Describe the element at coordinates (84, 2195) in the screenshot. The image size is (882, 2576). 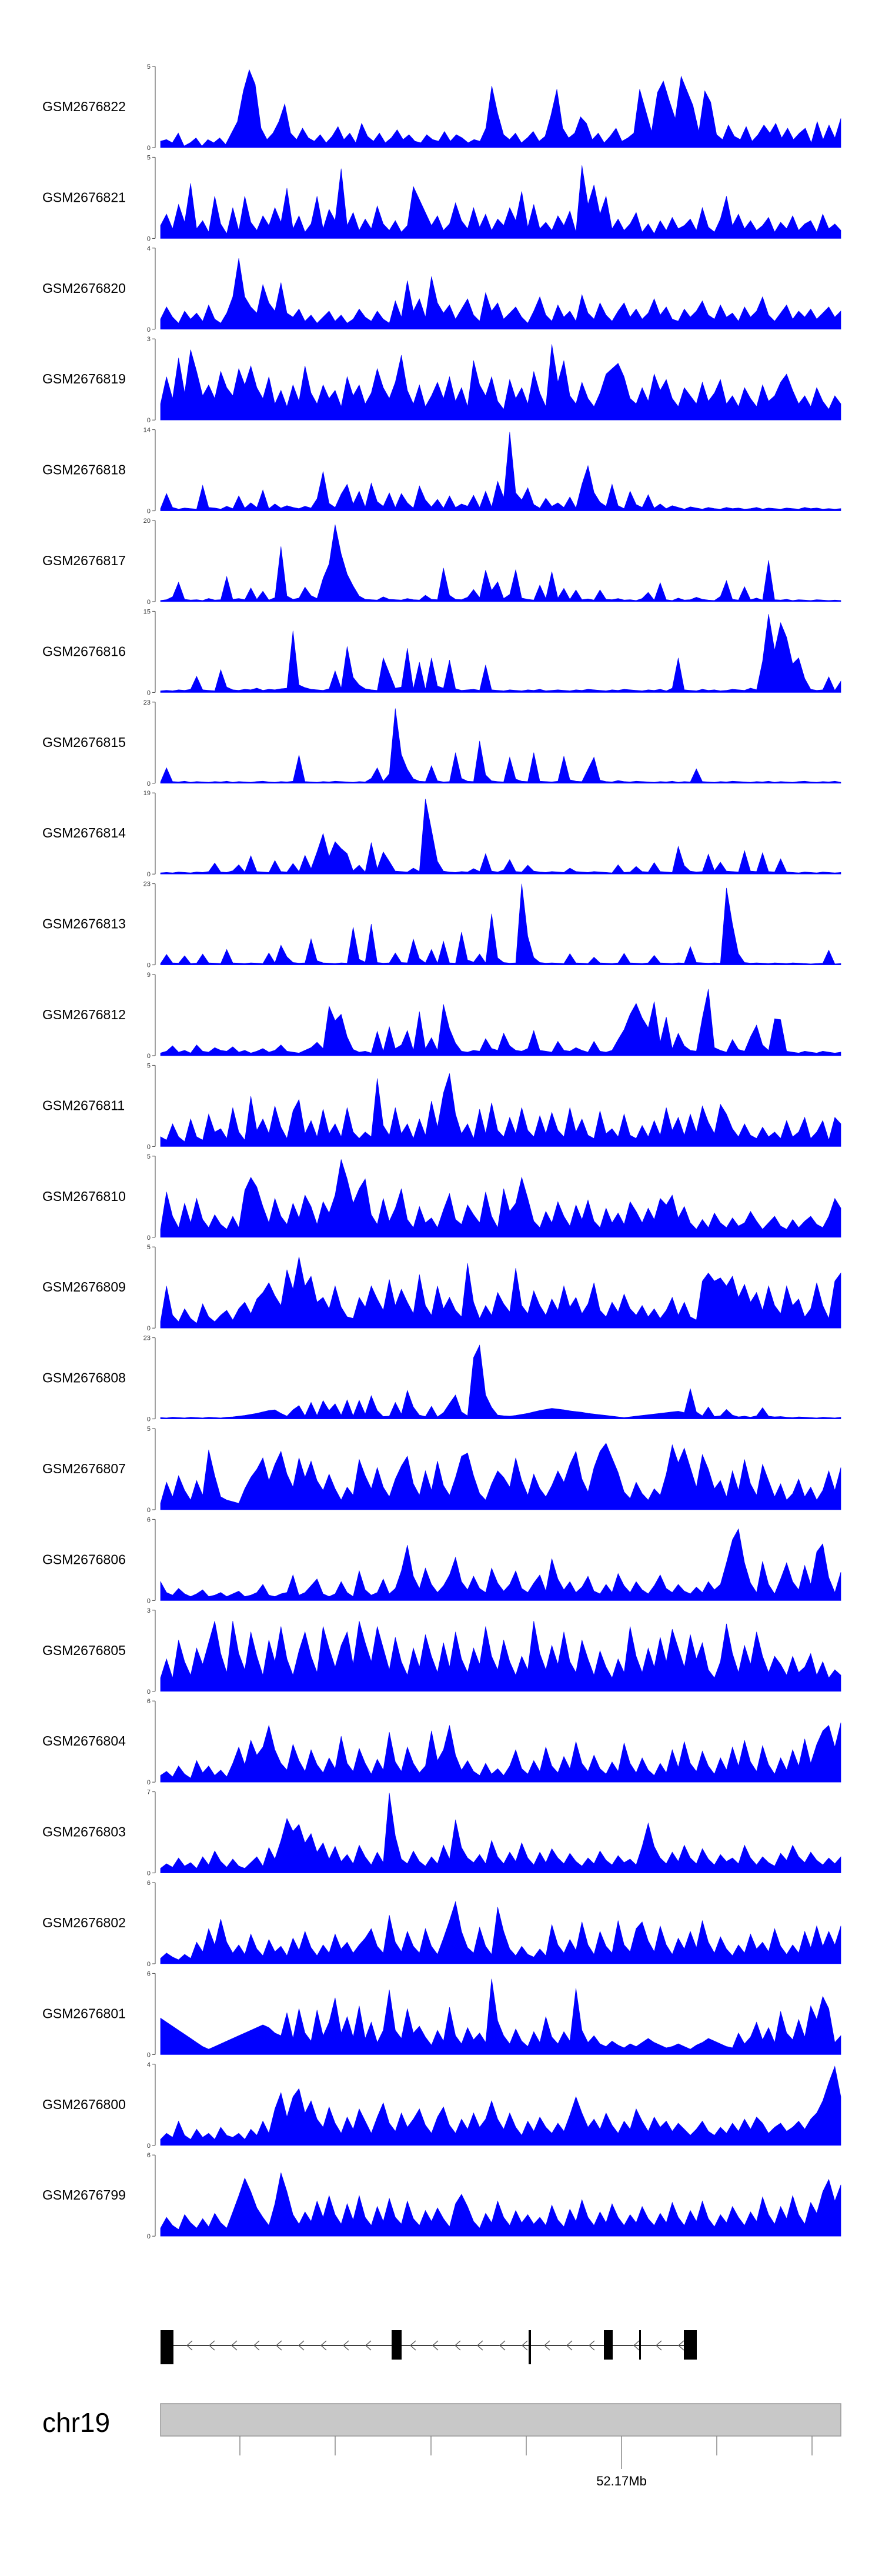
I see `track-label: GSM2676799` at that location.